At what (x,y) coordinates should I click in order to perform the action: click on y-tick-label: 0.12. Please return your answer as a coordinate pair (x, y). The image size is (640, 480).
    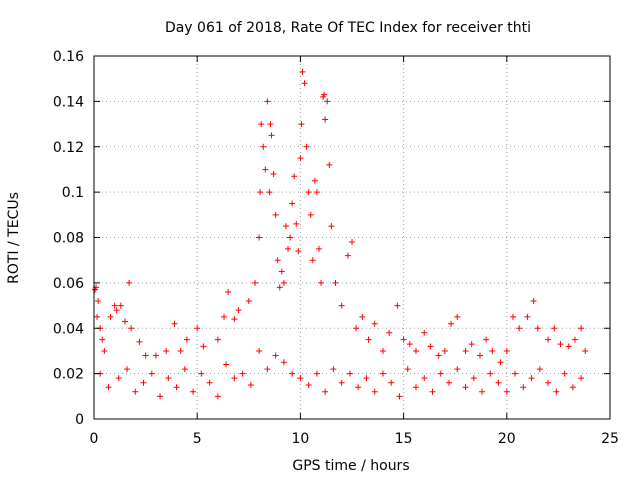
    Looking at the image, I should click on (68, 148).